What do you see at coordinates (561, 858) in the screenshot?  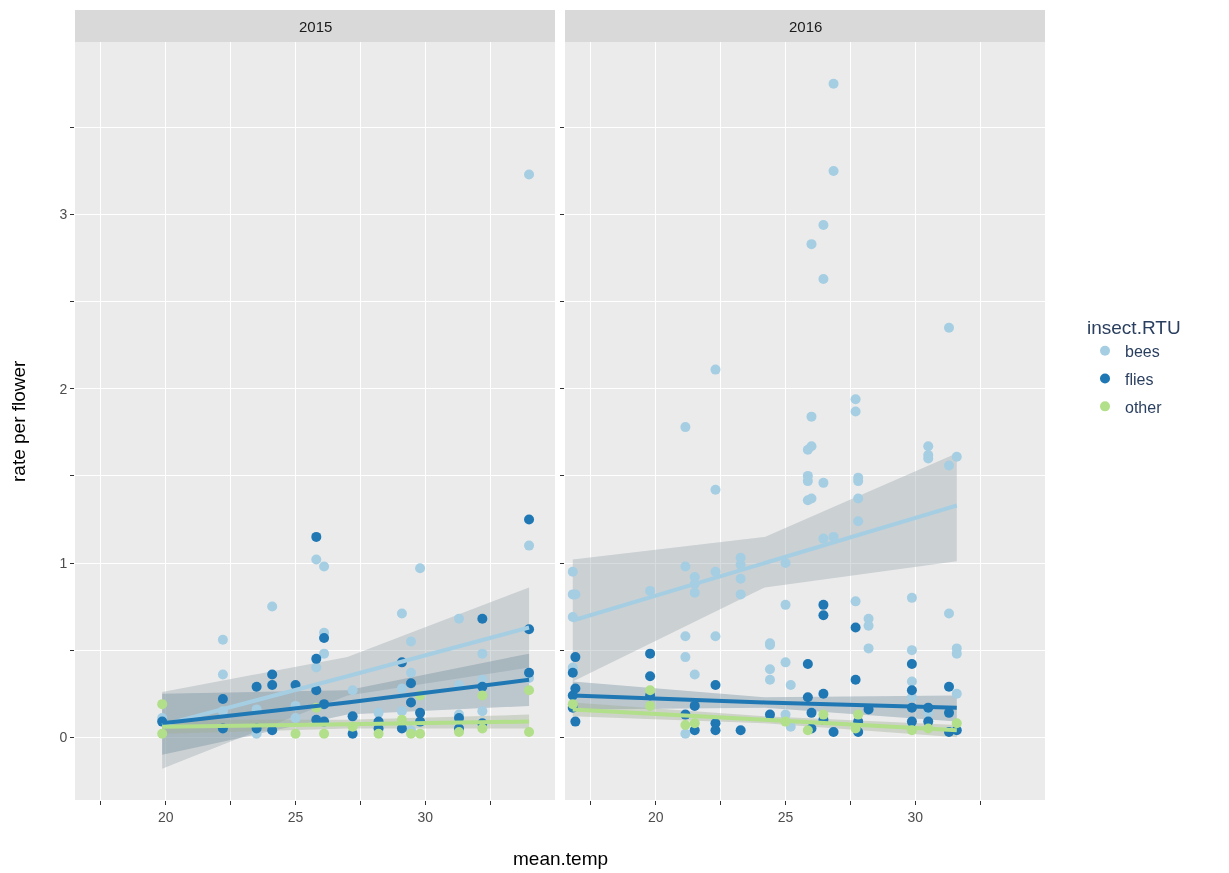 I see `x-axis-title: mean.temp` at bounding box center [561, 858].